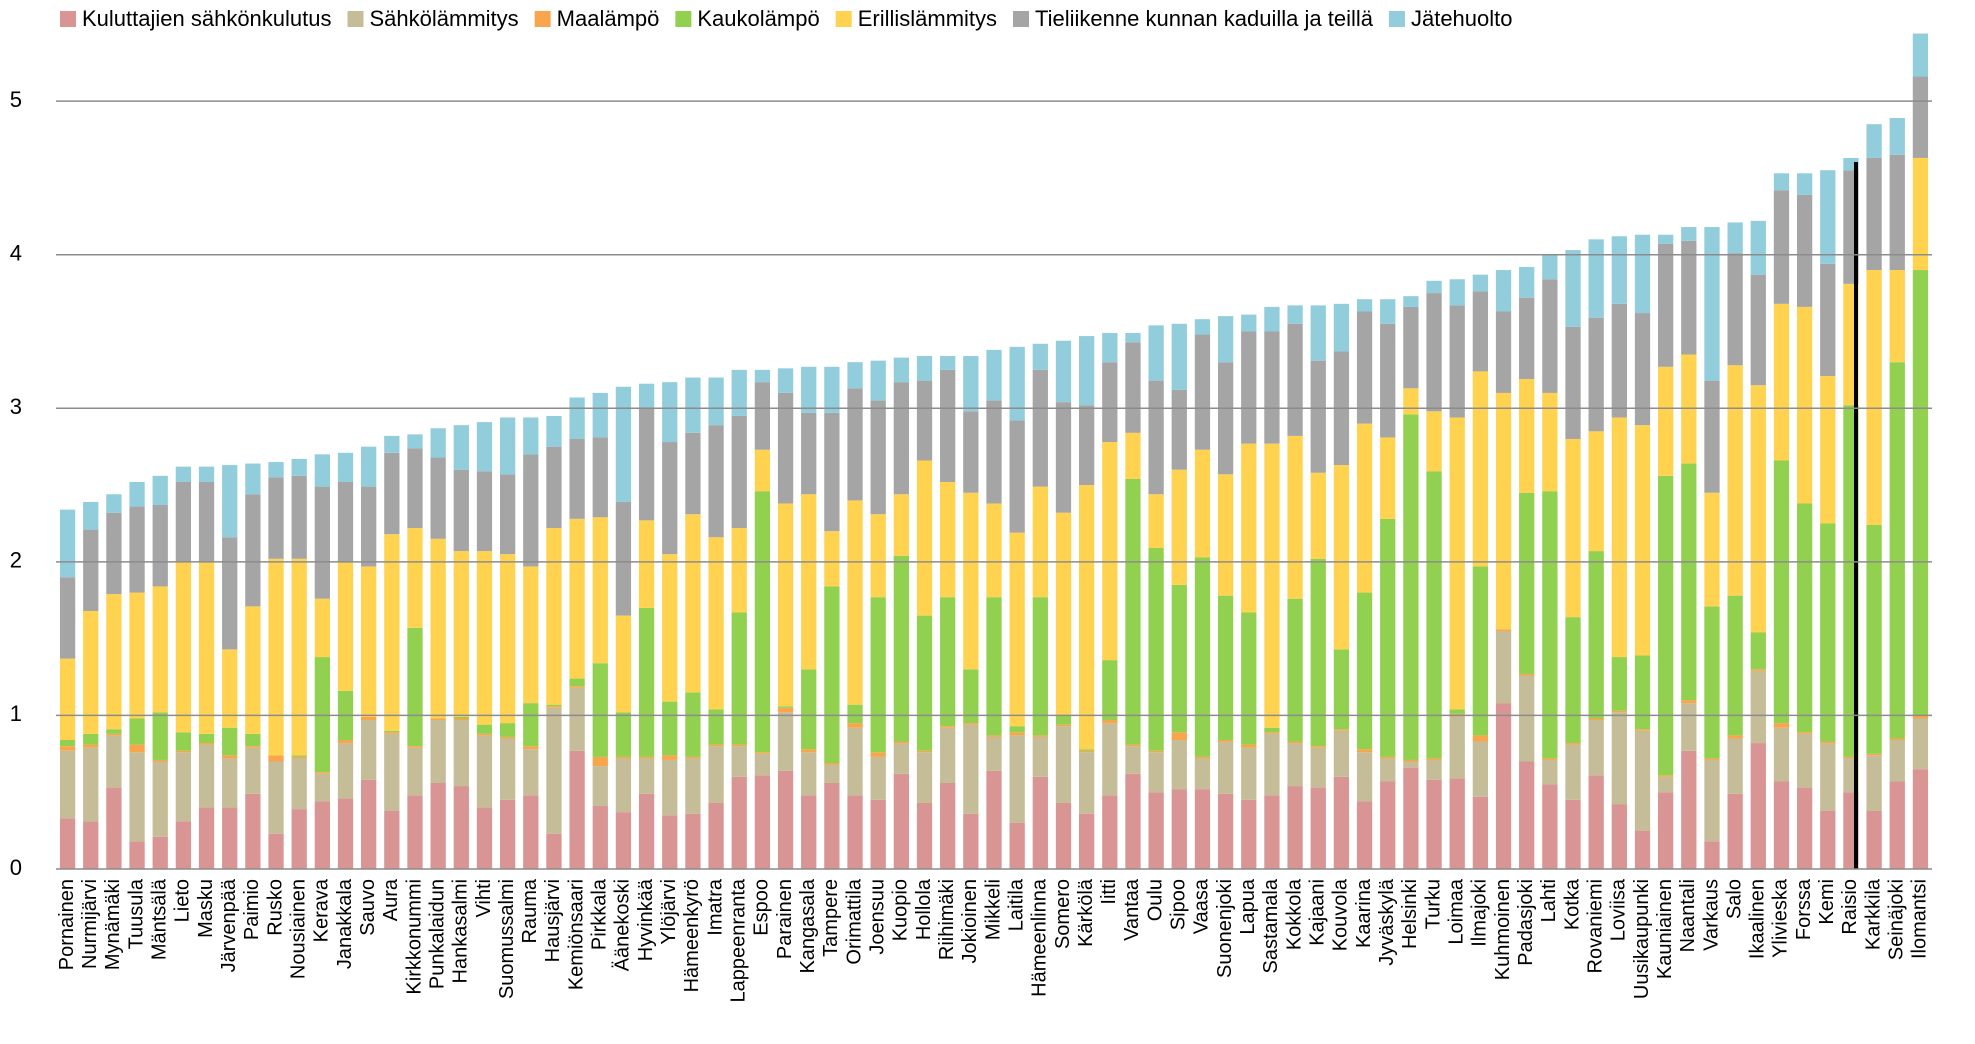  Describe the element at coordinates (1387, 922) in the screenshot. I see `x-tick-label: Jyväskylä` at that location.